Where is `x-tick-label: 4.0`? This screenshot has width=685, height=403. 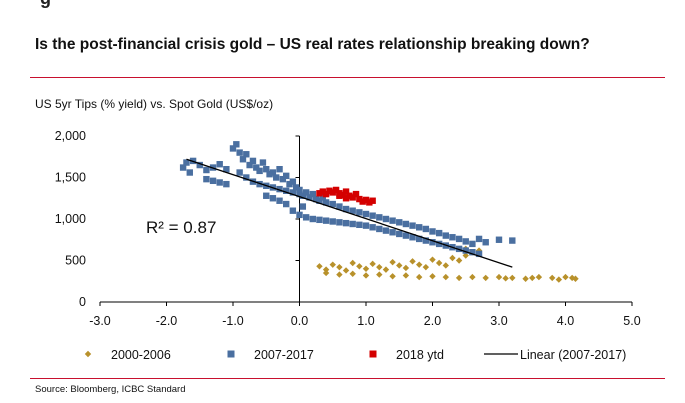
x-tick-label: 4.0 is located at coordinates (565, 321).